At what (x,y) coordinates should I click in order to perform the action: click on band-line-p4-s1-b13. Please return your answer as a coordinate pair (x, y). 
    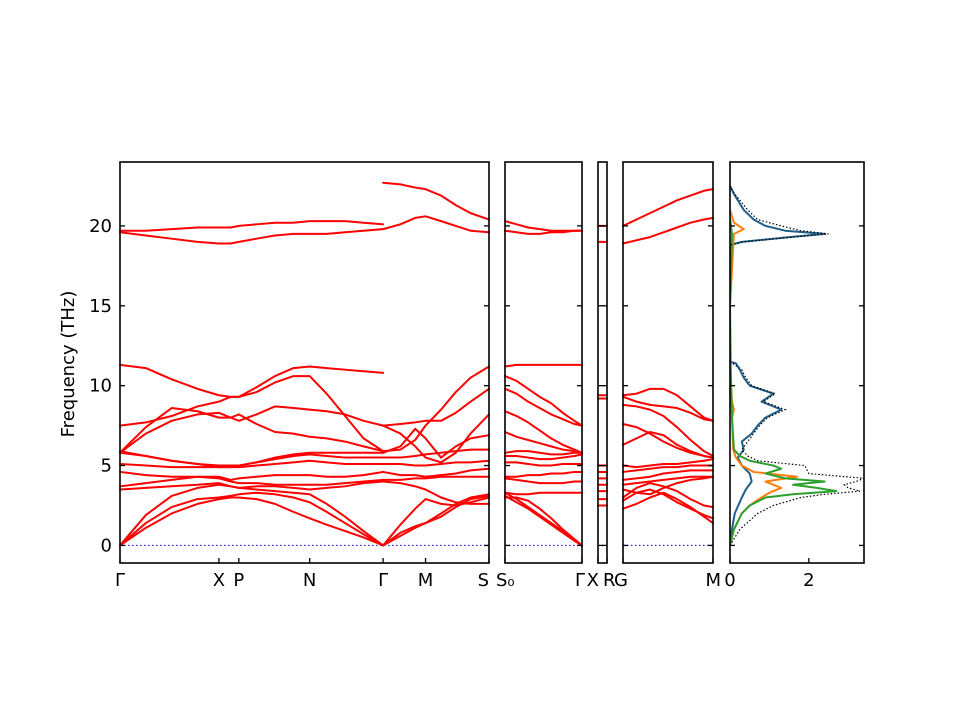
    Looking at the image, I should click on (668, 404).